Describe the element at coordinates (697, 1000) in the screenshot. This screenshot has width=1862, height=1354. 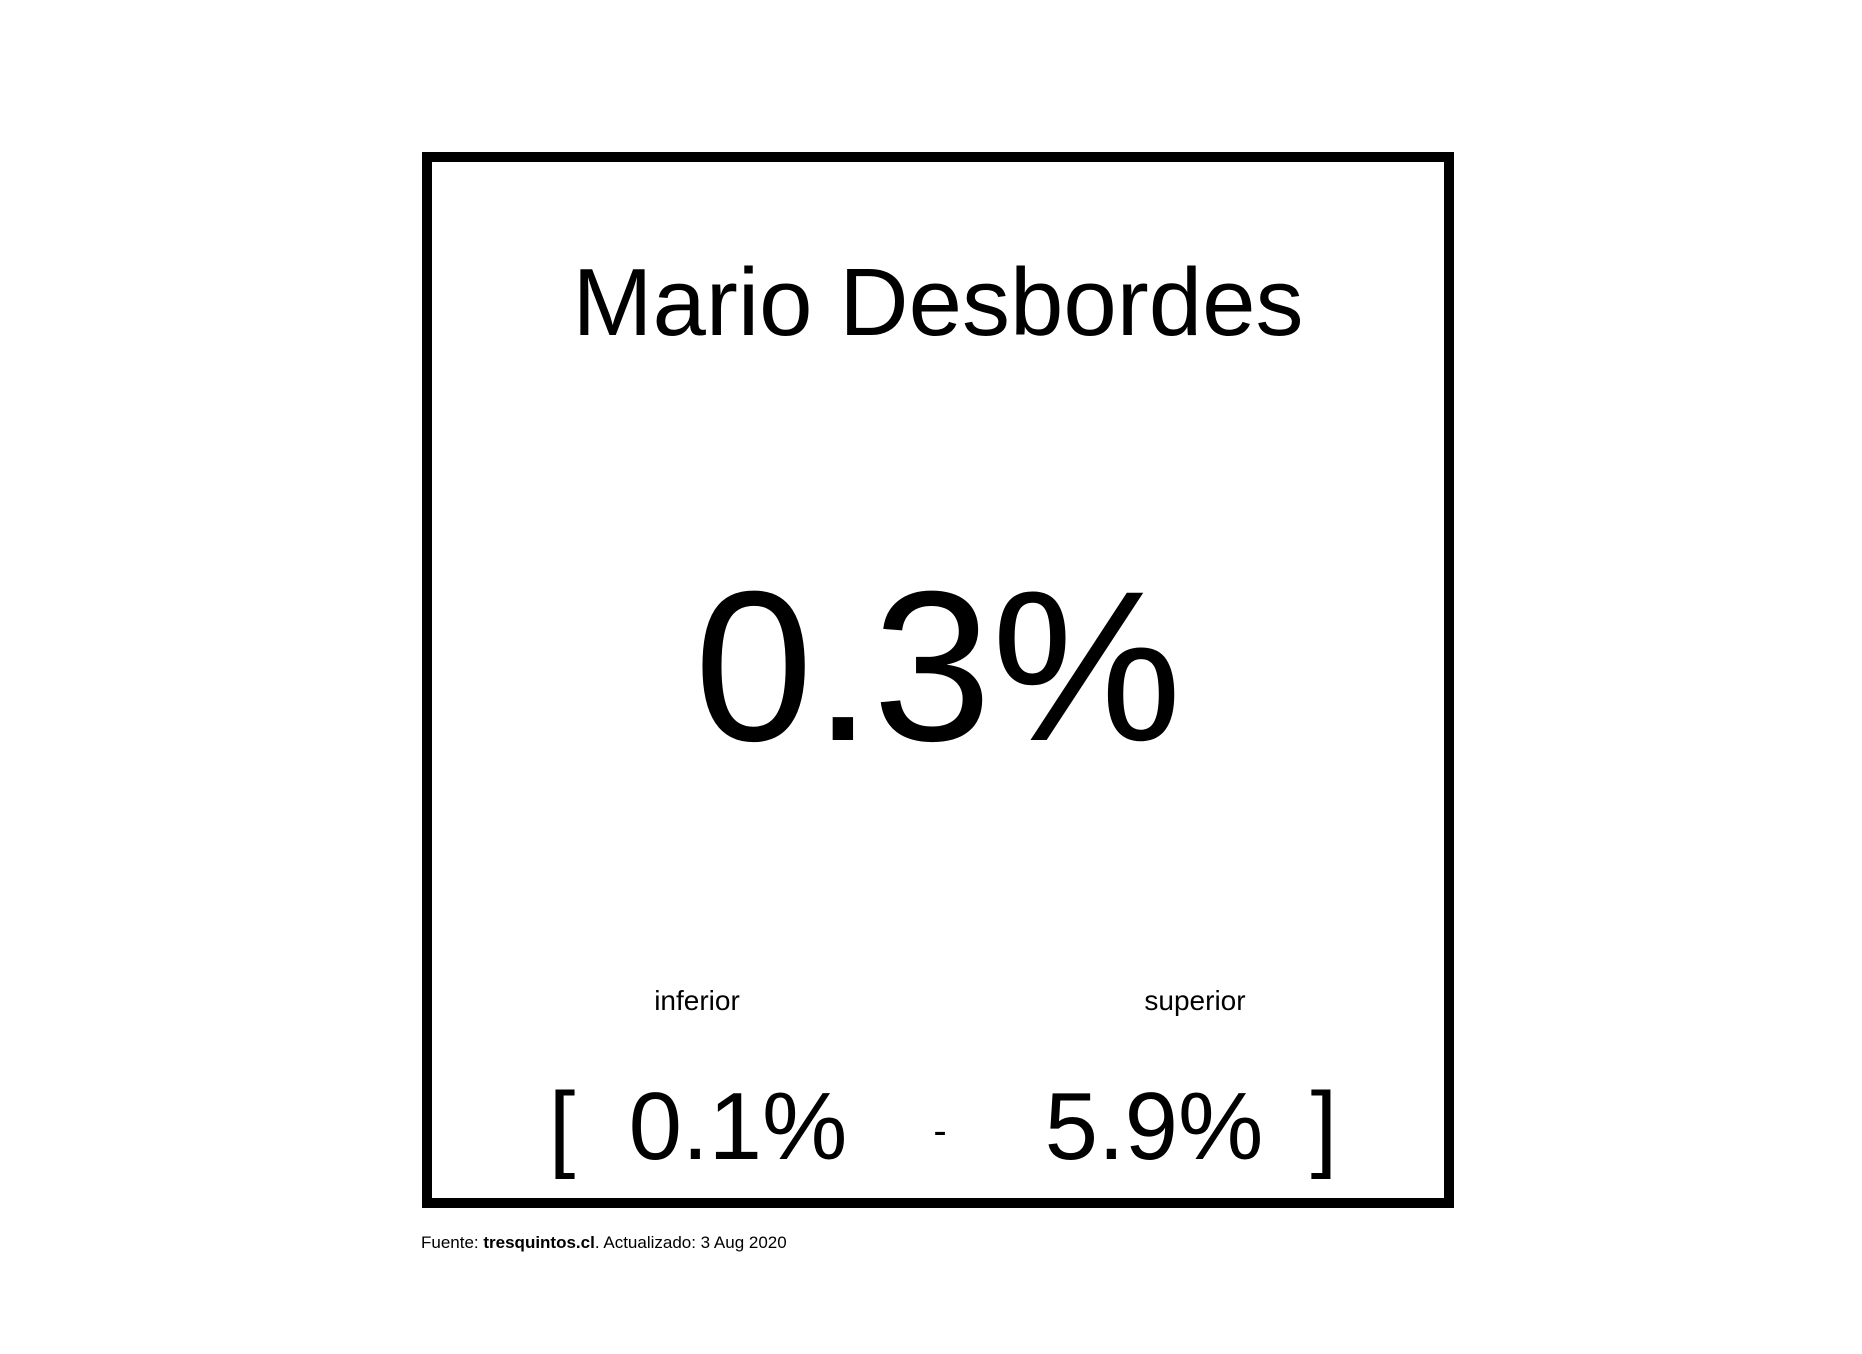
I see `lower-bound-label: inferior` at that location.